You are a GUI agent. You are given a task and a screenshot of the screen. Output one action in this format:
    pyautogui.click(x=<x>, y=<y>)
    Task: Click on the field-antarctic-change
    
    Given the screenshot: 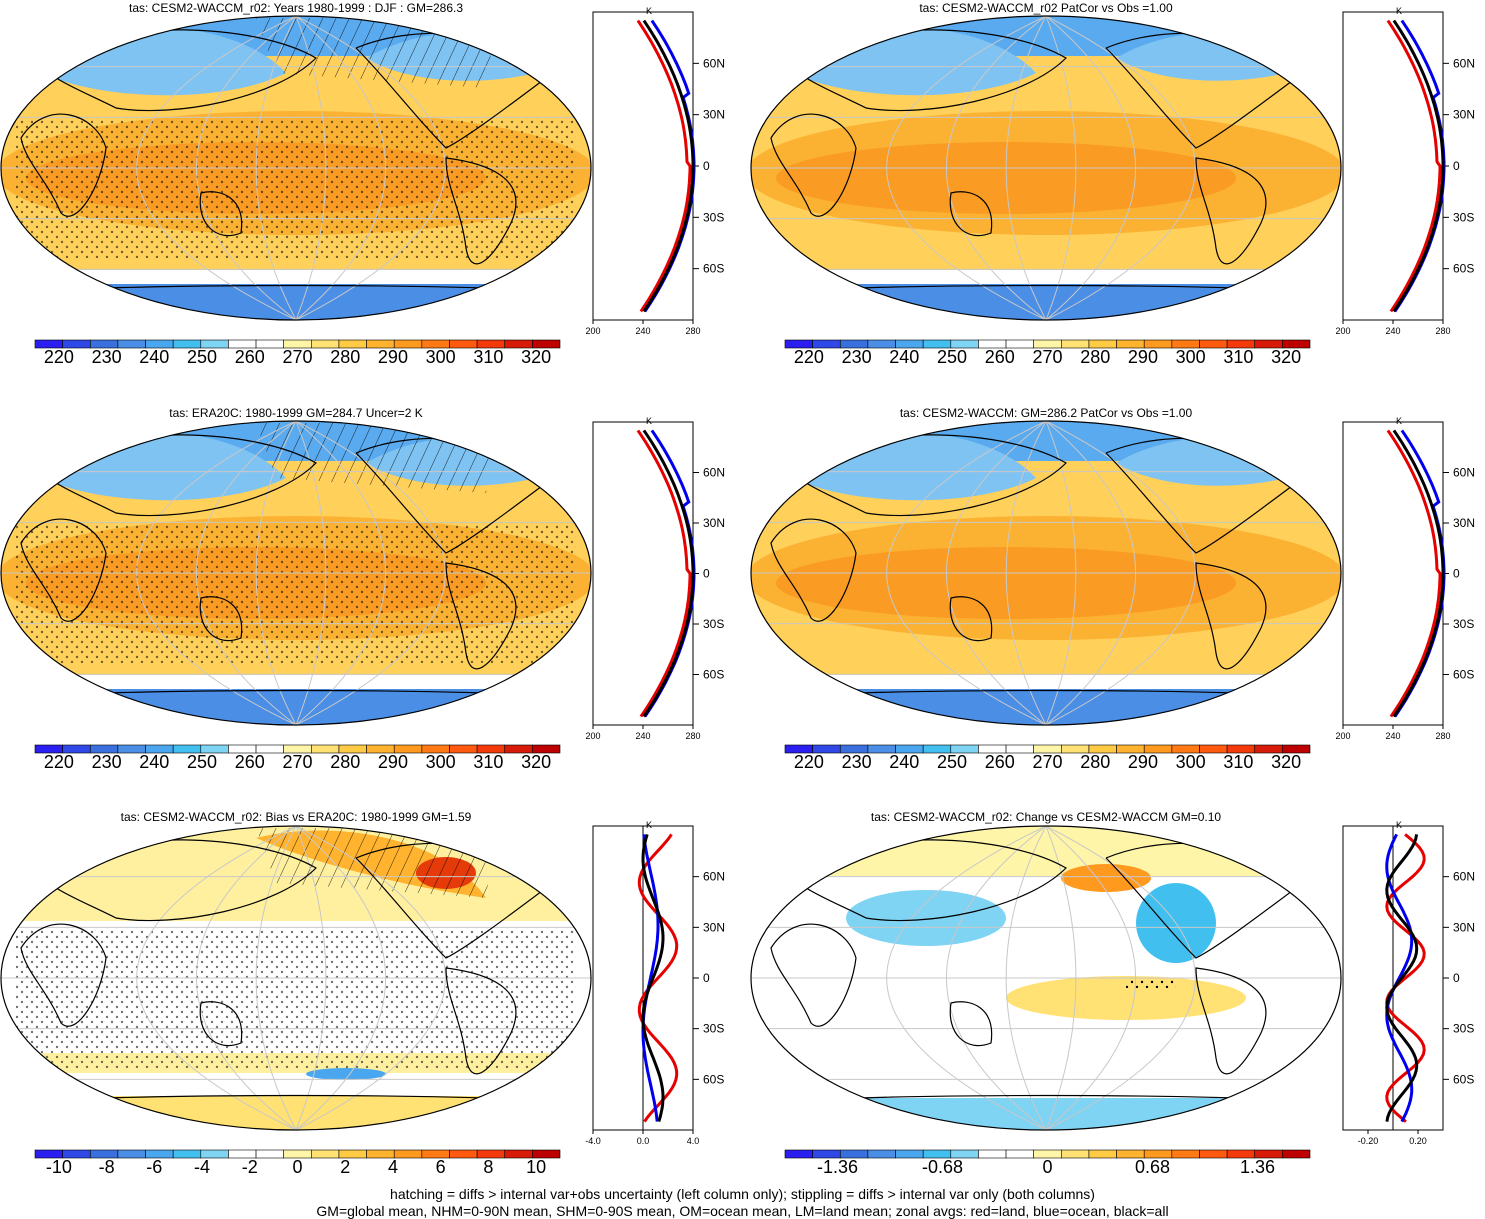 What is the action you would take?
    pyautogui.click(x=1046, y=1114)
    